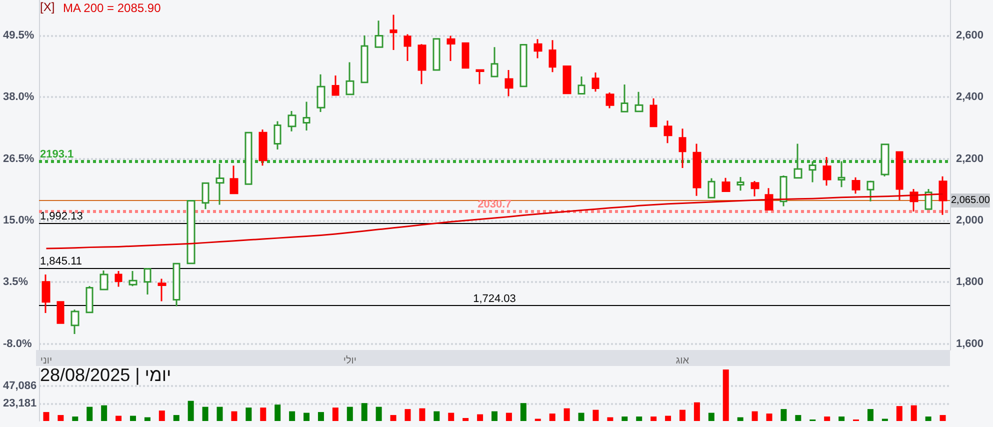 This screenshot has height=427, width=993. Describe the element at coordinates (18, 158) in the screenshot. I see `y2-tick-label: 26.5%` at that location.